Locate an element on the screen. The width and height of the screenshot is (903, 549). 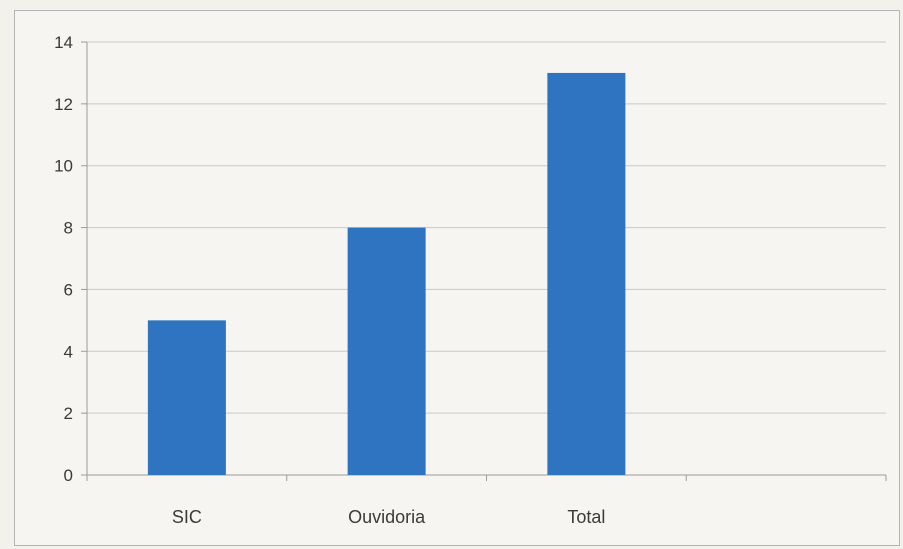
x-category-label: Total is located at coordinates (586, 517).